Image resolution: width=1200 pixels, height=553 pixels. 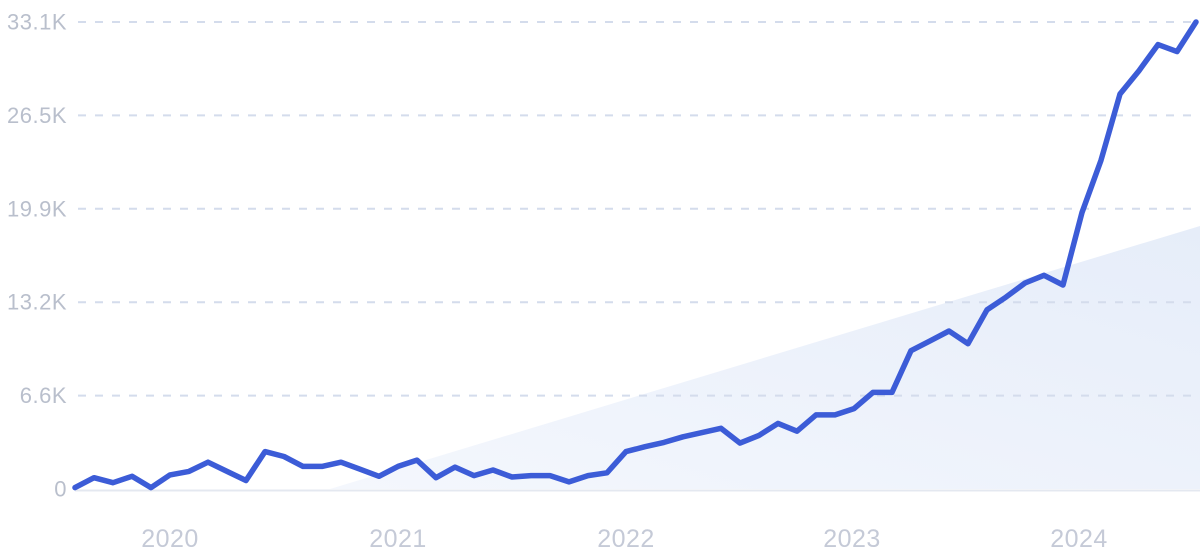 I want to click on y-axis-label: 33.1K, so click(x=37, y=22).